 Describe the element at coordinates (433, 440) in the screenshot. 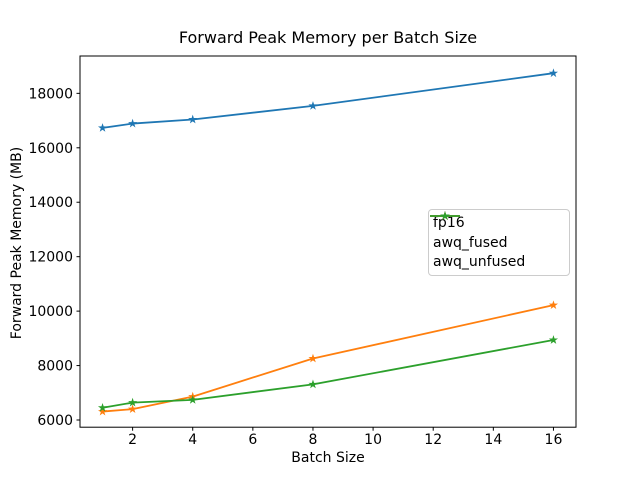

I see `x-tick-label: 12` at that location.